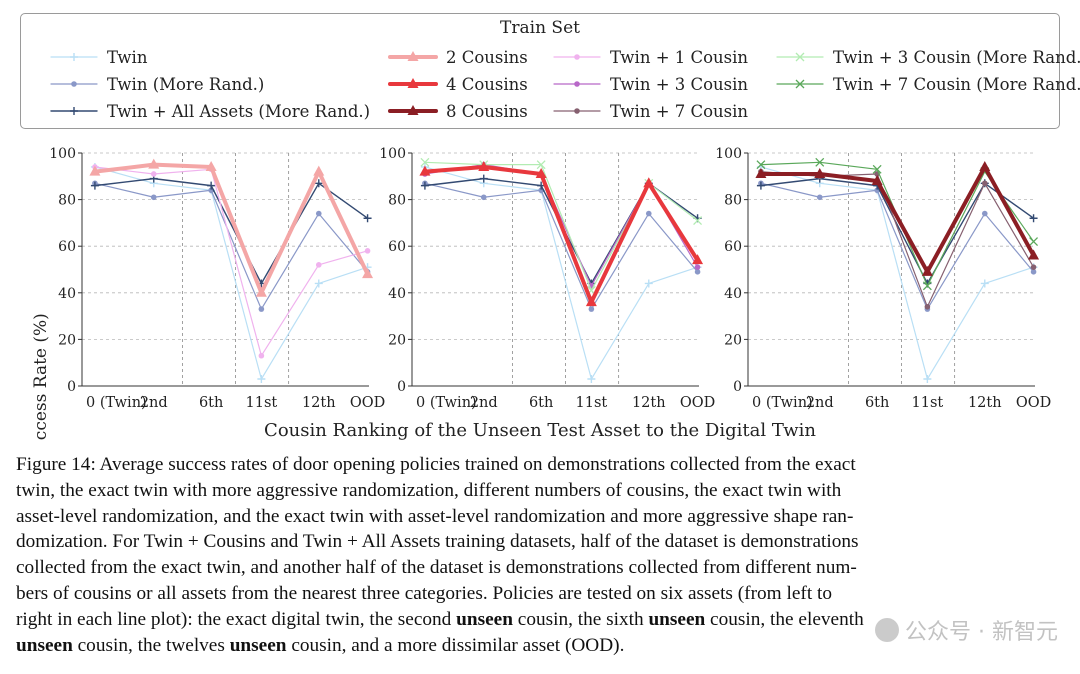  Describe the element at coordinates (151, 645) in the screenshot. I see `caption-text: cousin, the twelves` at that location.